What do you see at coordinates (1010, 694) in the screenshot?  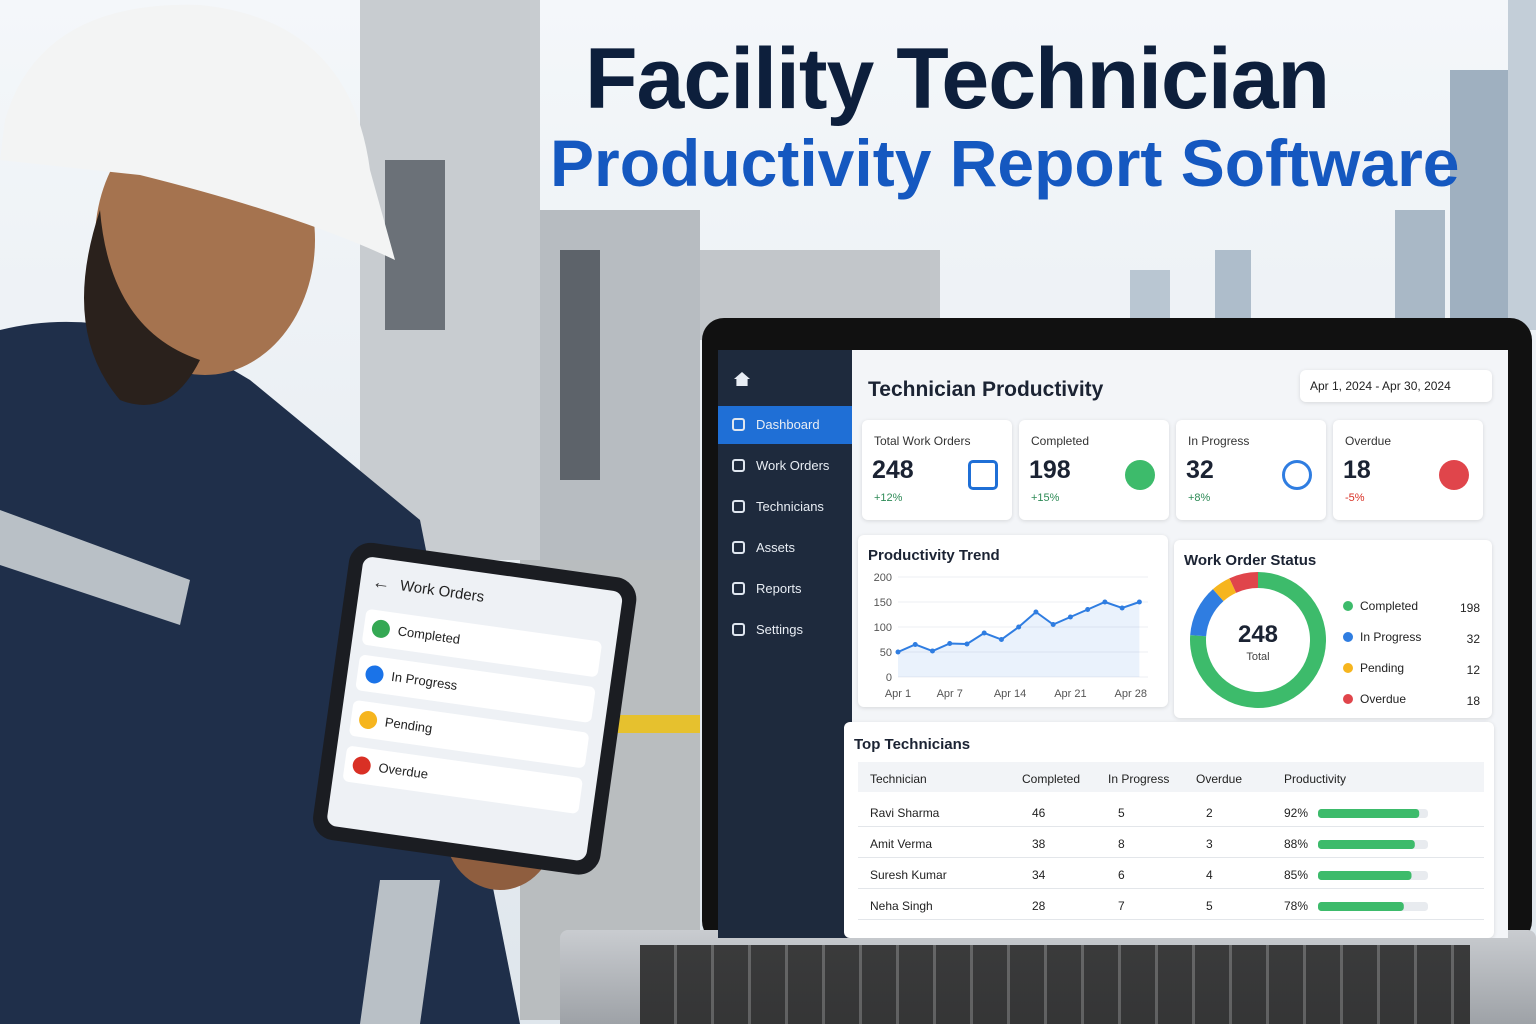 I see `x-tick-label: Apr 14` at bounding box center [1010, 694].